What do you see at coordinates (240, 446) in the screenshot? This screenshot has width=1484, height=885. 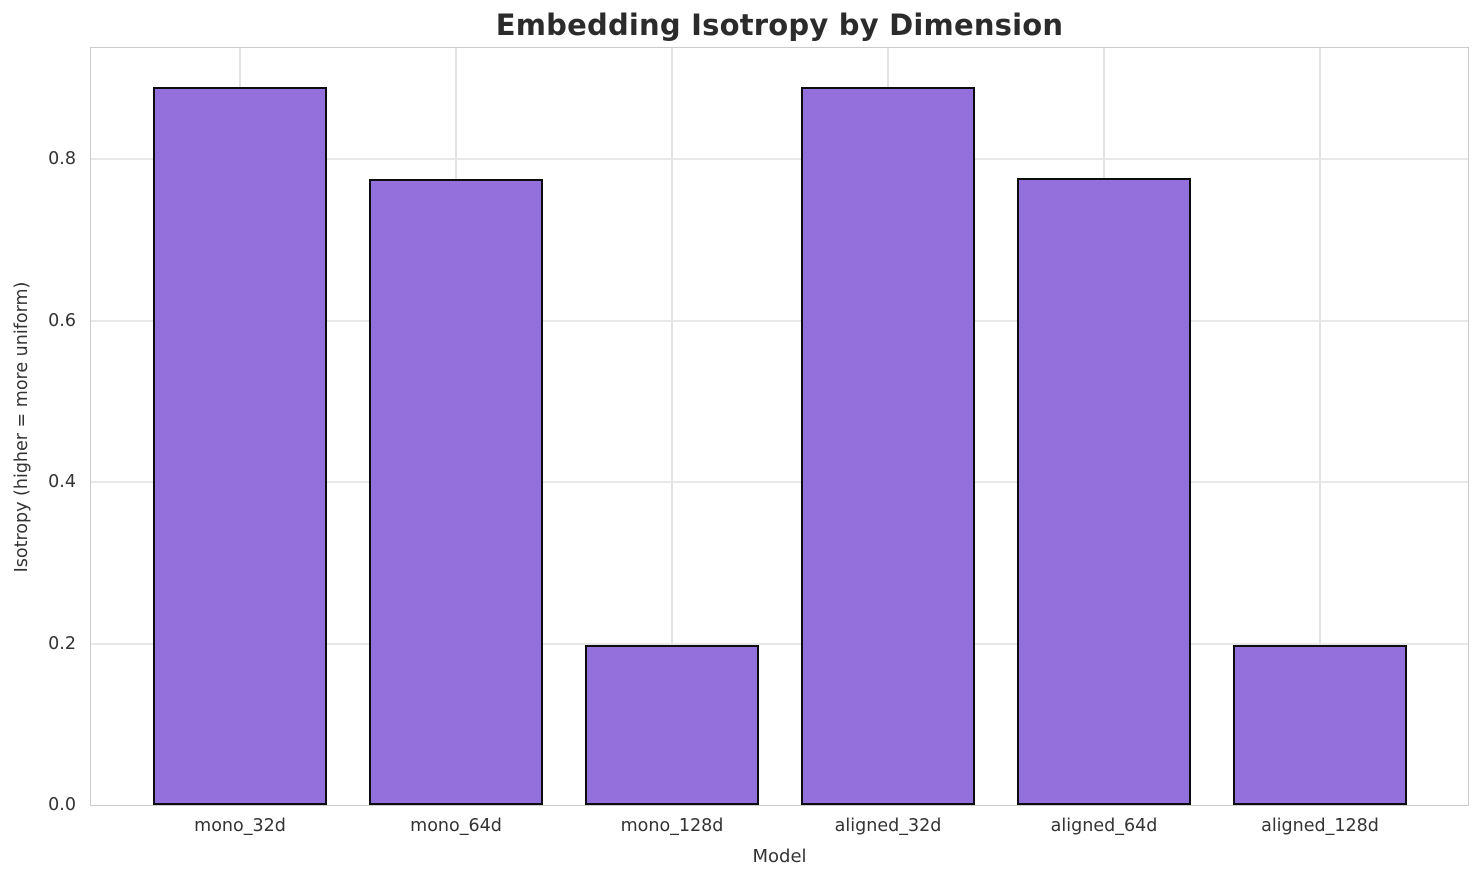 I see `bar-mono_32d` at bounding box center [240, 446].